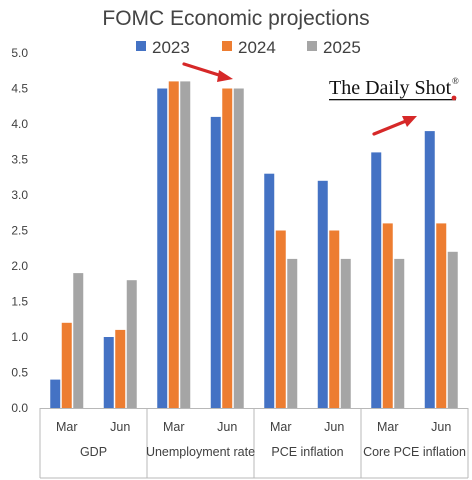 Image resolution: width=472 pixels, height=480 pixels. What do you see at coordinates (203, 70) in the screenshot?
I see `arrow-annotation-unemployment` at bounding box center [203, 70].